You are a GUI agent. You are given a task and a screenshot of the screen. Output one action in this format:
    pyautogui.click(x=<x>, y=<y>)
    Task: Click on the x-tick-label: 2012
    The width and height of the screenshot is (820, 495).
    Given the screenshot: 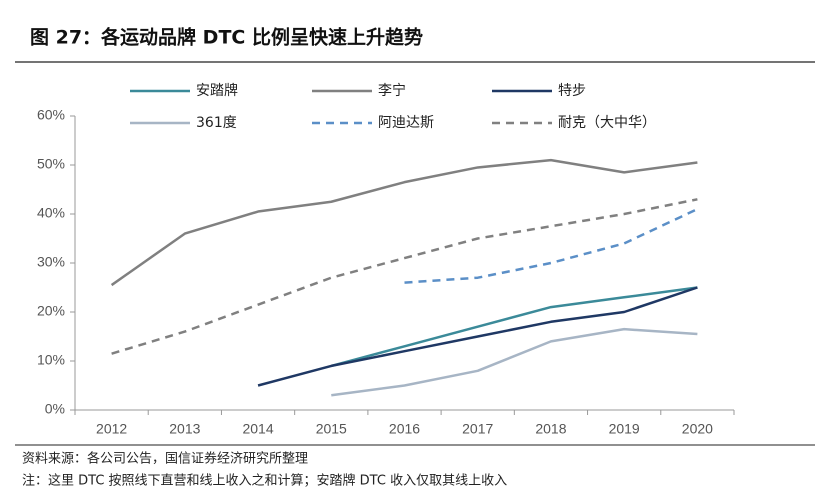 What is the action you would take?
    pyautogui.click(x=111, y=429)
    